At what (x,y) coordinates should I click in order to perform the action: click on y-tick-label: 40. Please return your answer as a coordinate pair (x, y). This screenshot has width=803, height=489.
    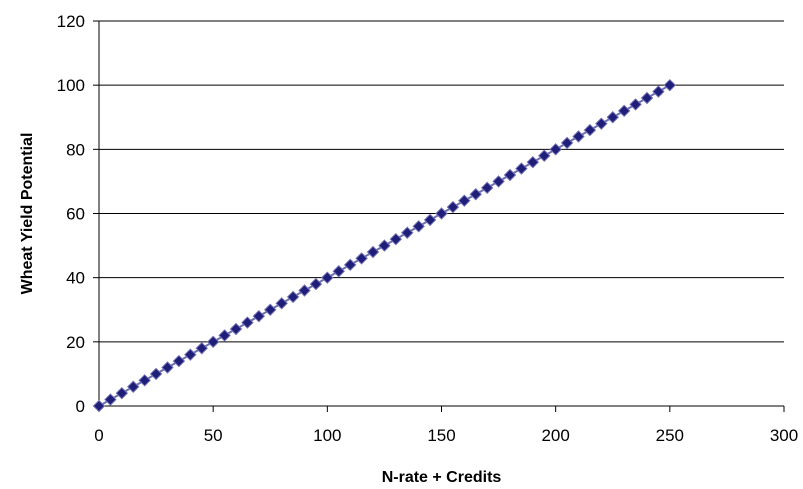
    Looking at the image, I should click on (75, 278).